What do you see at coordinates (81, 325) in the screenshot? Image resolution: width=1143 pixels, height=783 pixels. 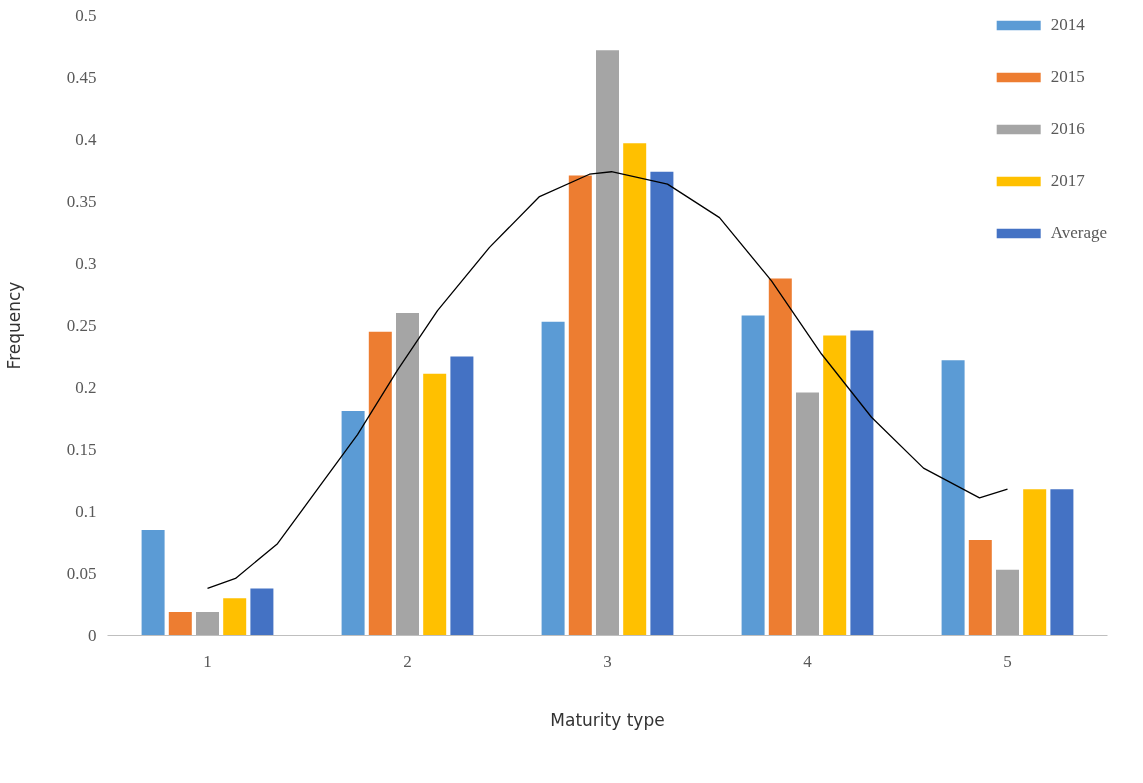 I see `y-tick-label: 0.25` at bounding box center [81, 325].